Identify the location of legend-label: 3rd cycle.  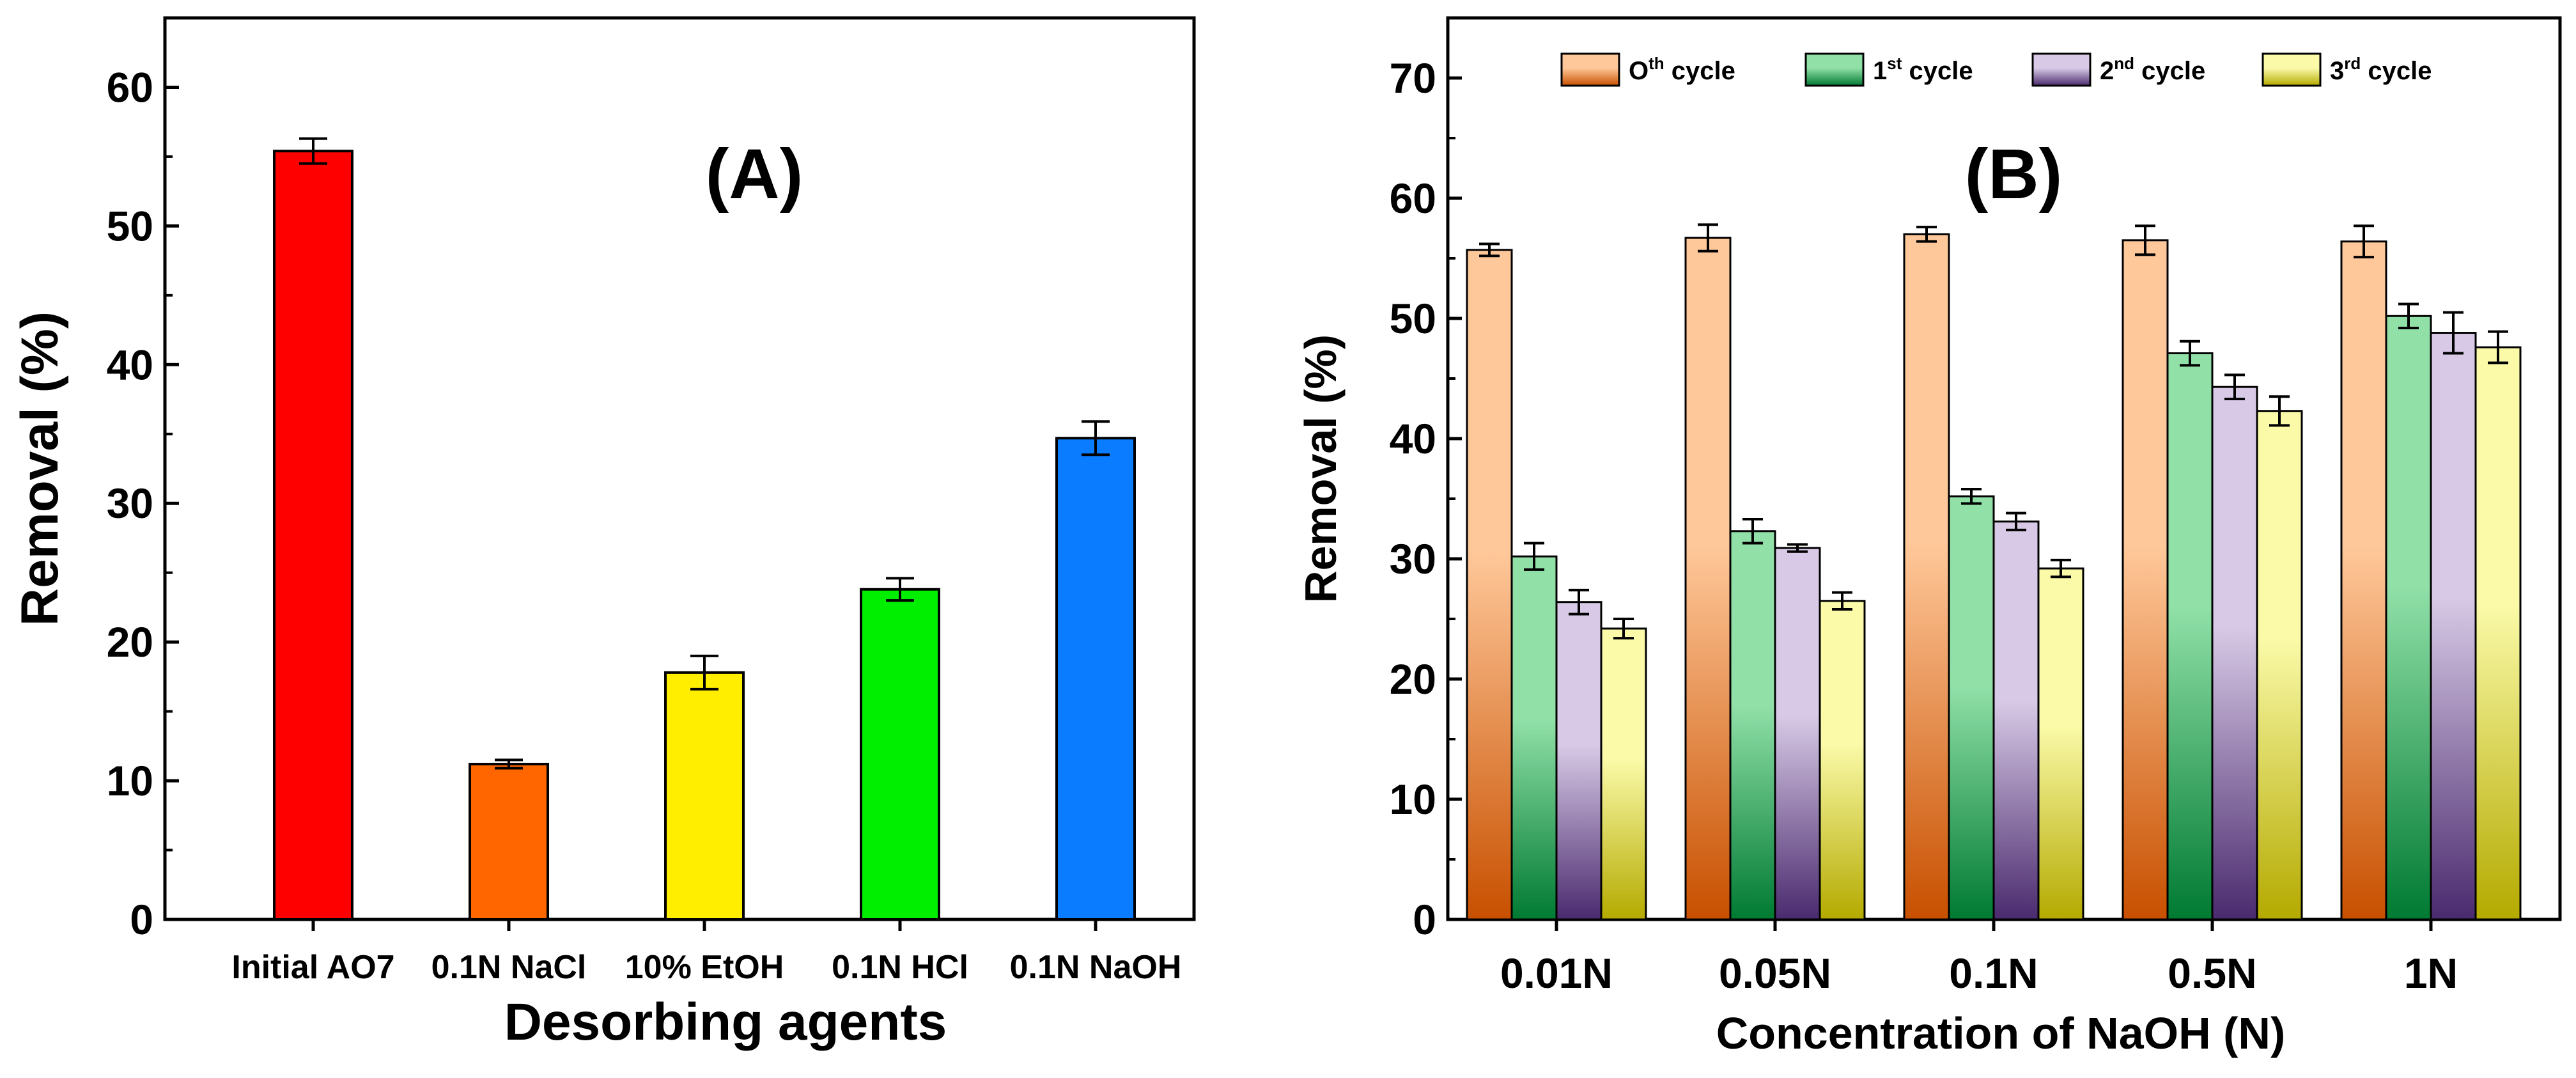
(2381, 70).